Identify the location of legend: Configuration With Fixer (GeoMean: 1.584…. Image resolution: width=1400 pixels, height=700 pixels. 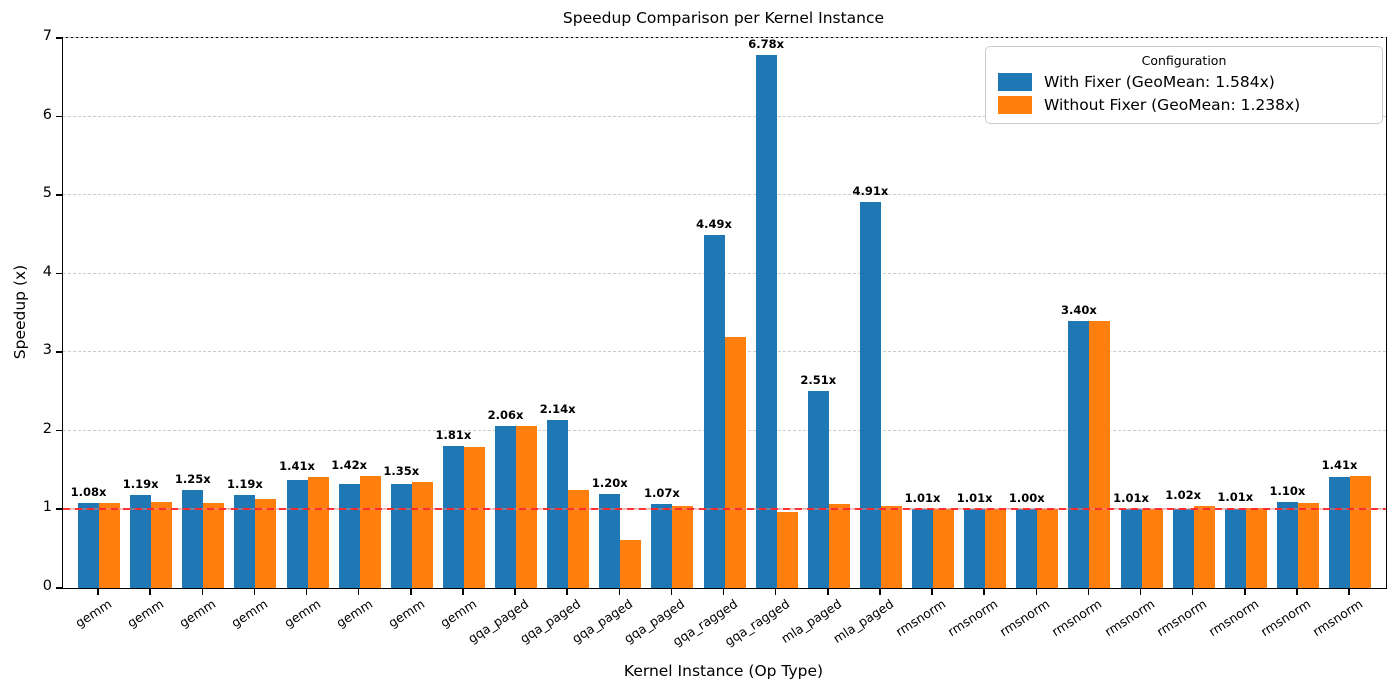
(1184, 85).